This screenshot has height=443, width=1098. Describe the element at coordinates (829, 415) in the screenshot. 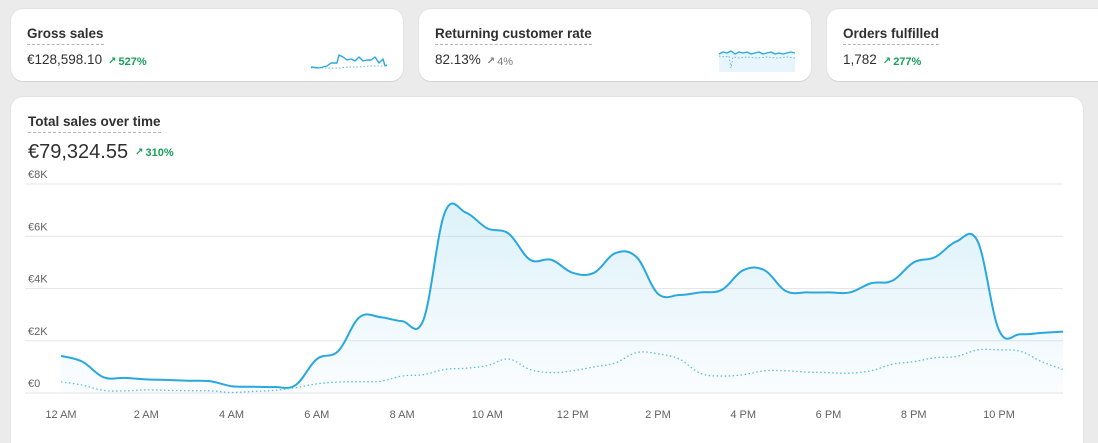

I see `x-tick-label: 6 PM` at that location.